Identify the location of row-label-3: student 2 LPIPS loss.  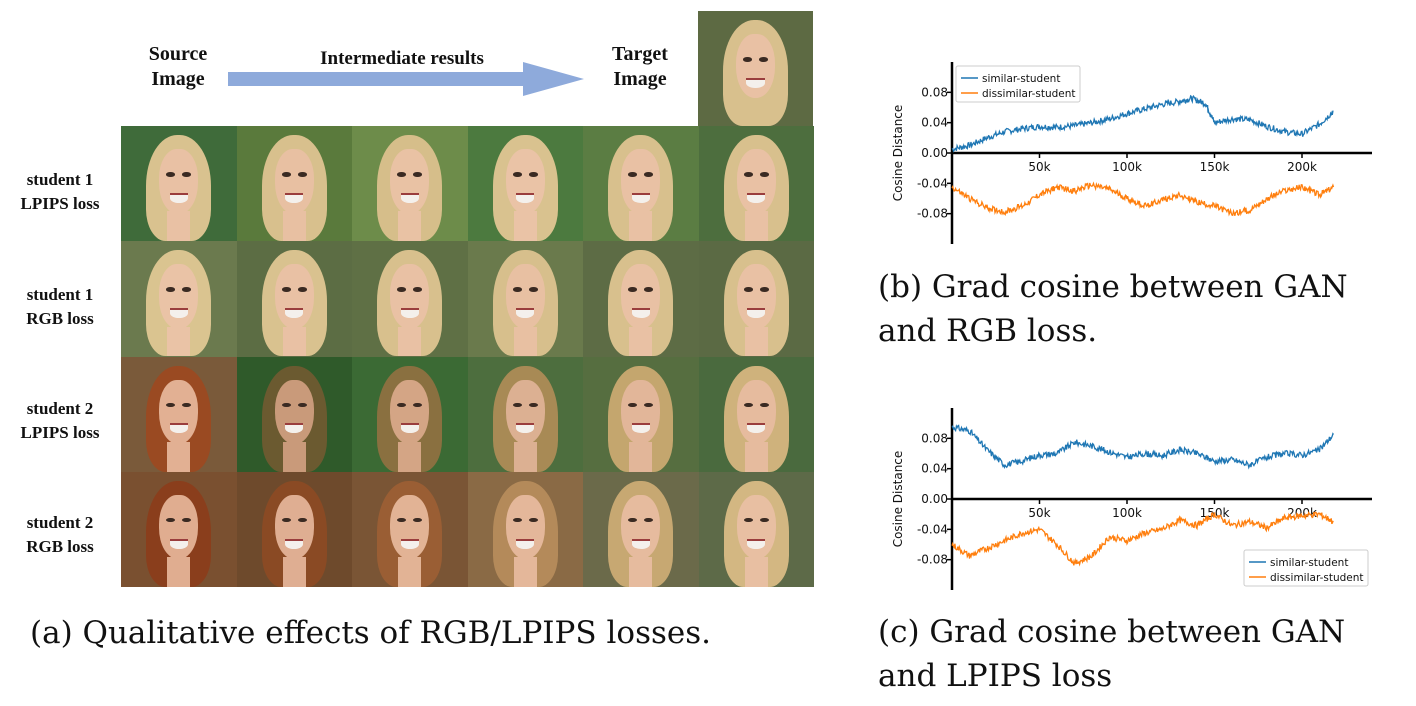
(60, 420).